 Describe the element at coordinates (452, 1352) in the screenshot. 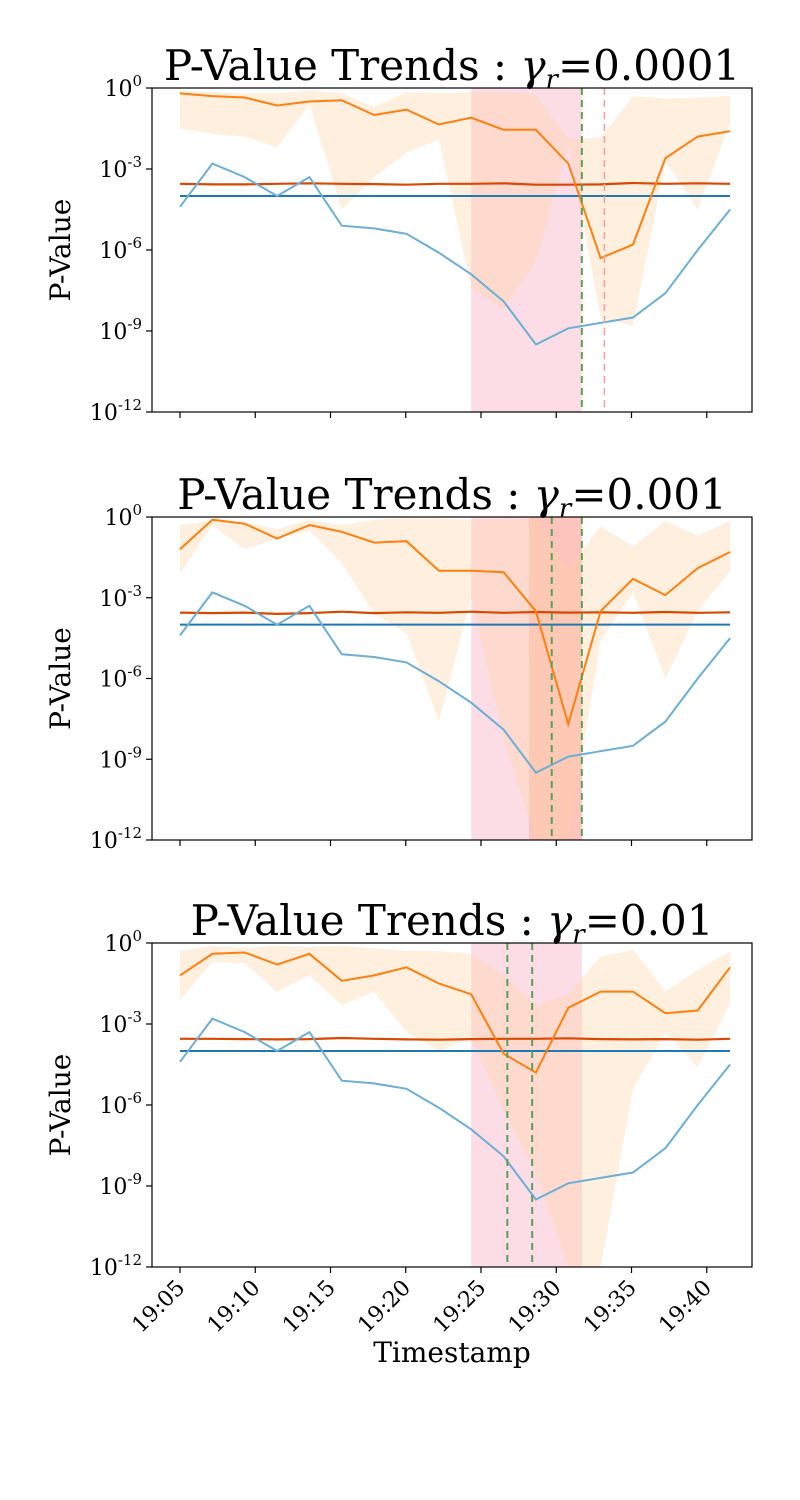

I see `x-axis-label: Timestamp` at that location.